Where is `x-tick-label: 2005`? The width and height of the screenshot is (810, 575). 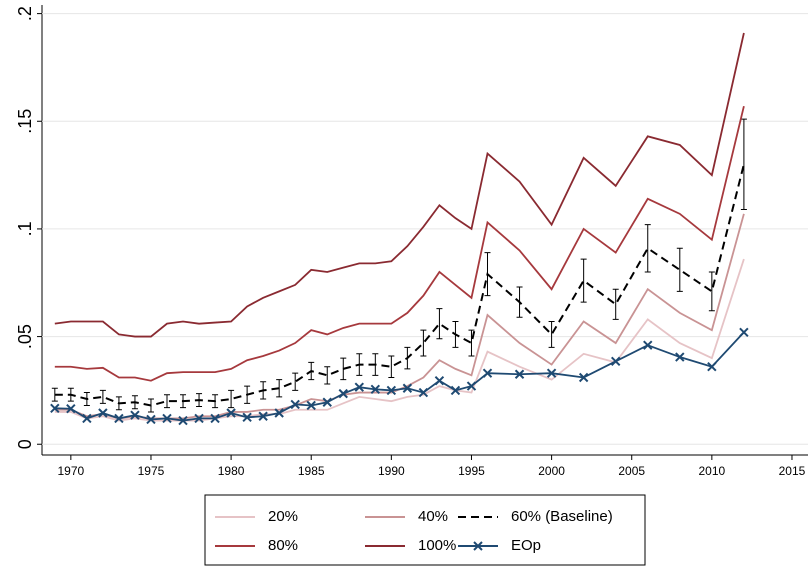
x-tick-label: 2005 is located at coordinates (631, 471).